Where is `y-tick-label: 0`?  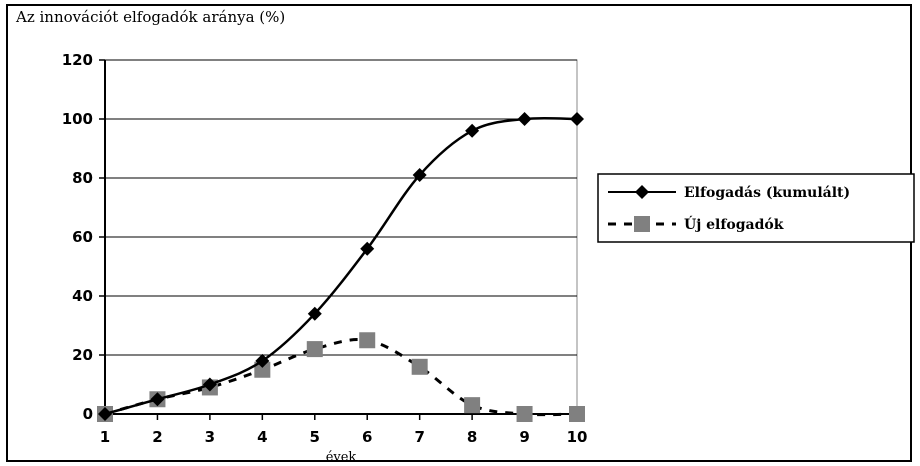 y-tick-label: 0 is located at coordinates (88, 414).